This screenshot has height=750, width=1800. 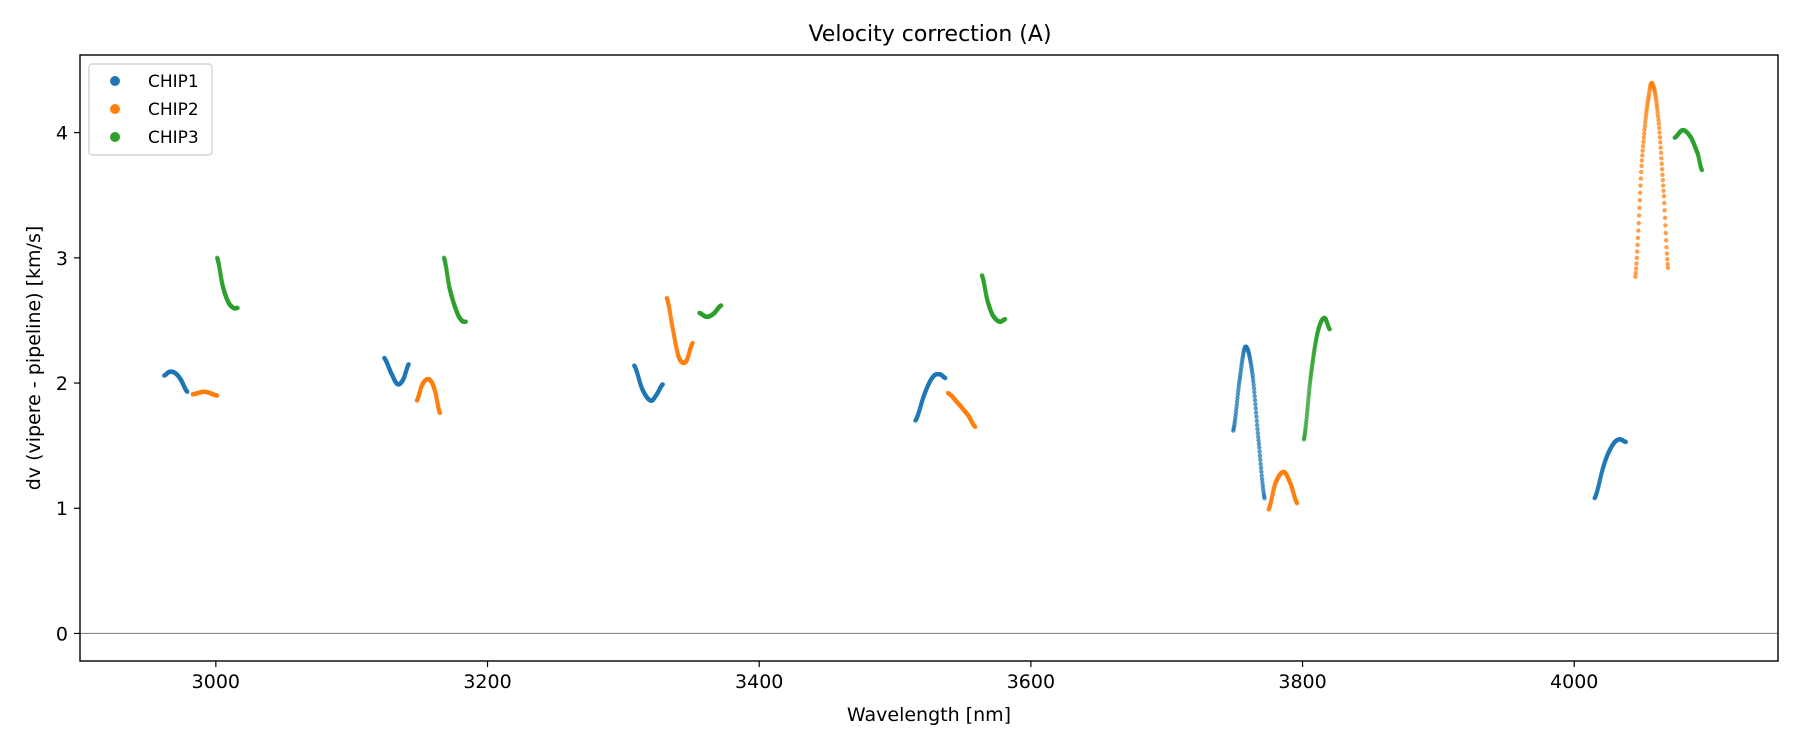 I want to click on x-tick-label: 3200, so click(x=487, y=682).